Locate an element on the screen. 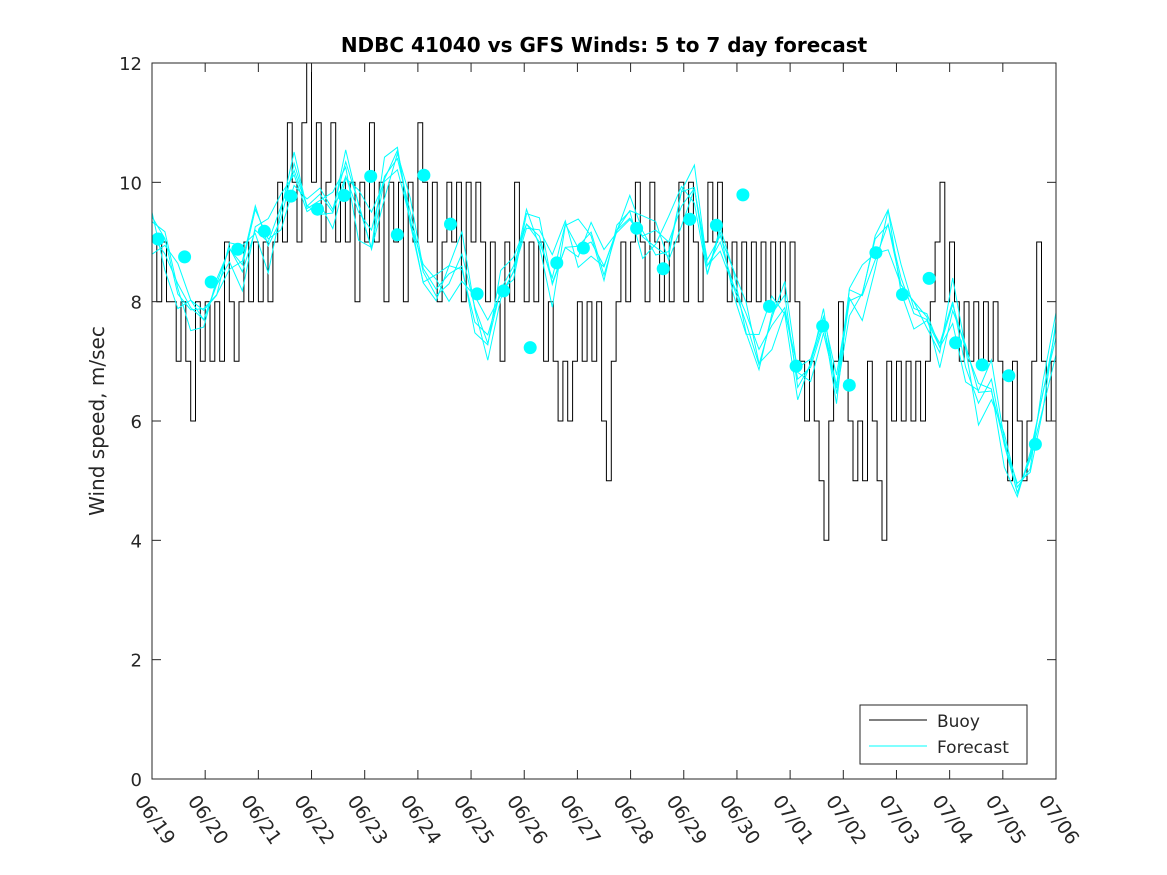 The image size is (1167, 875). x-tick-label: 07/02 is located at coordinates (845, 819).